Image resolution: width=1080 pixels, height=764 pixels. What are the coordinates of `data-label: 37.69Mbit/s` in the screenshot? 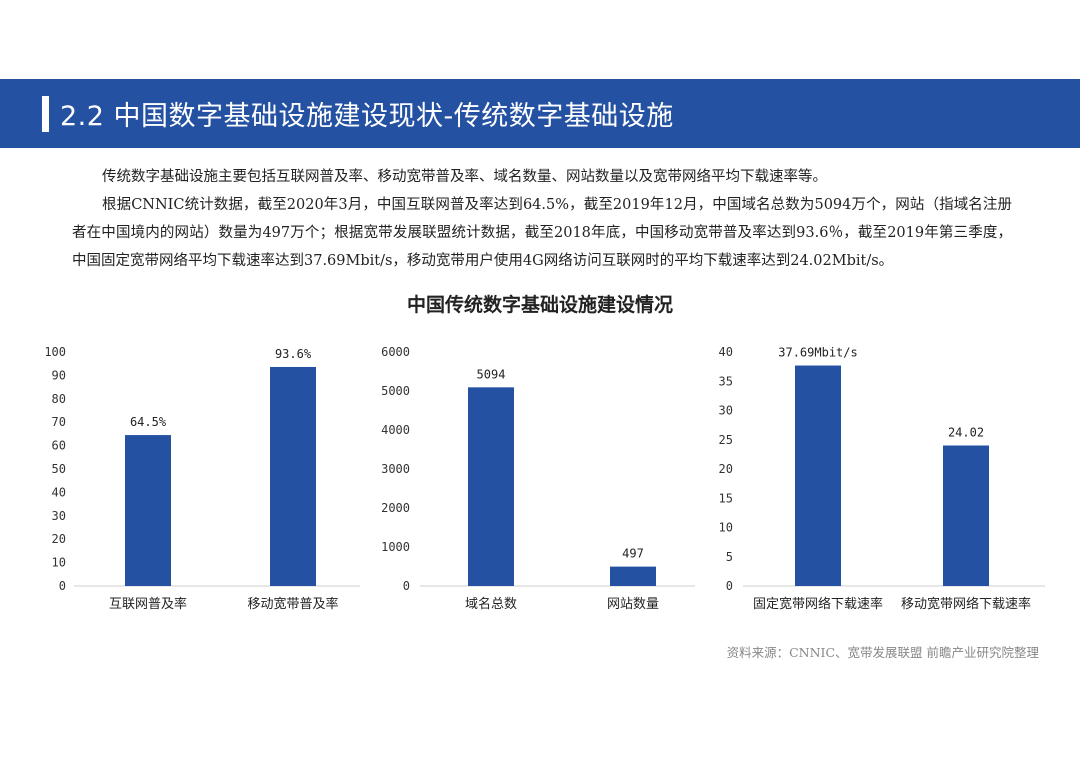 It's located at (817, 353).